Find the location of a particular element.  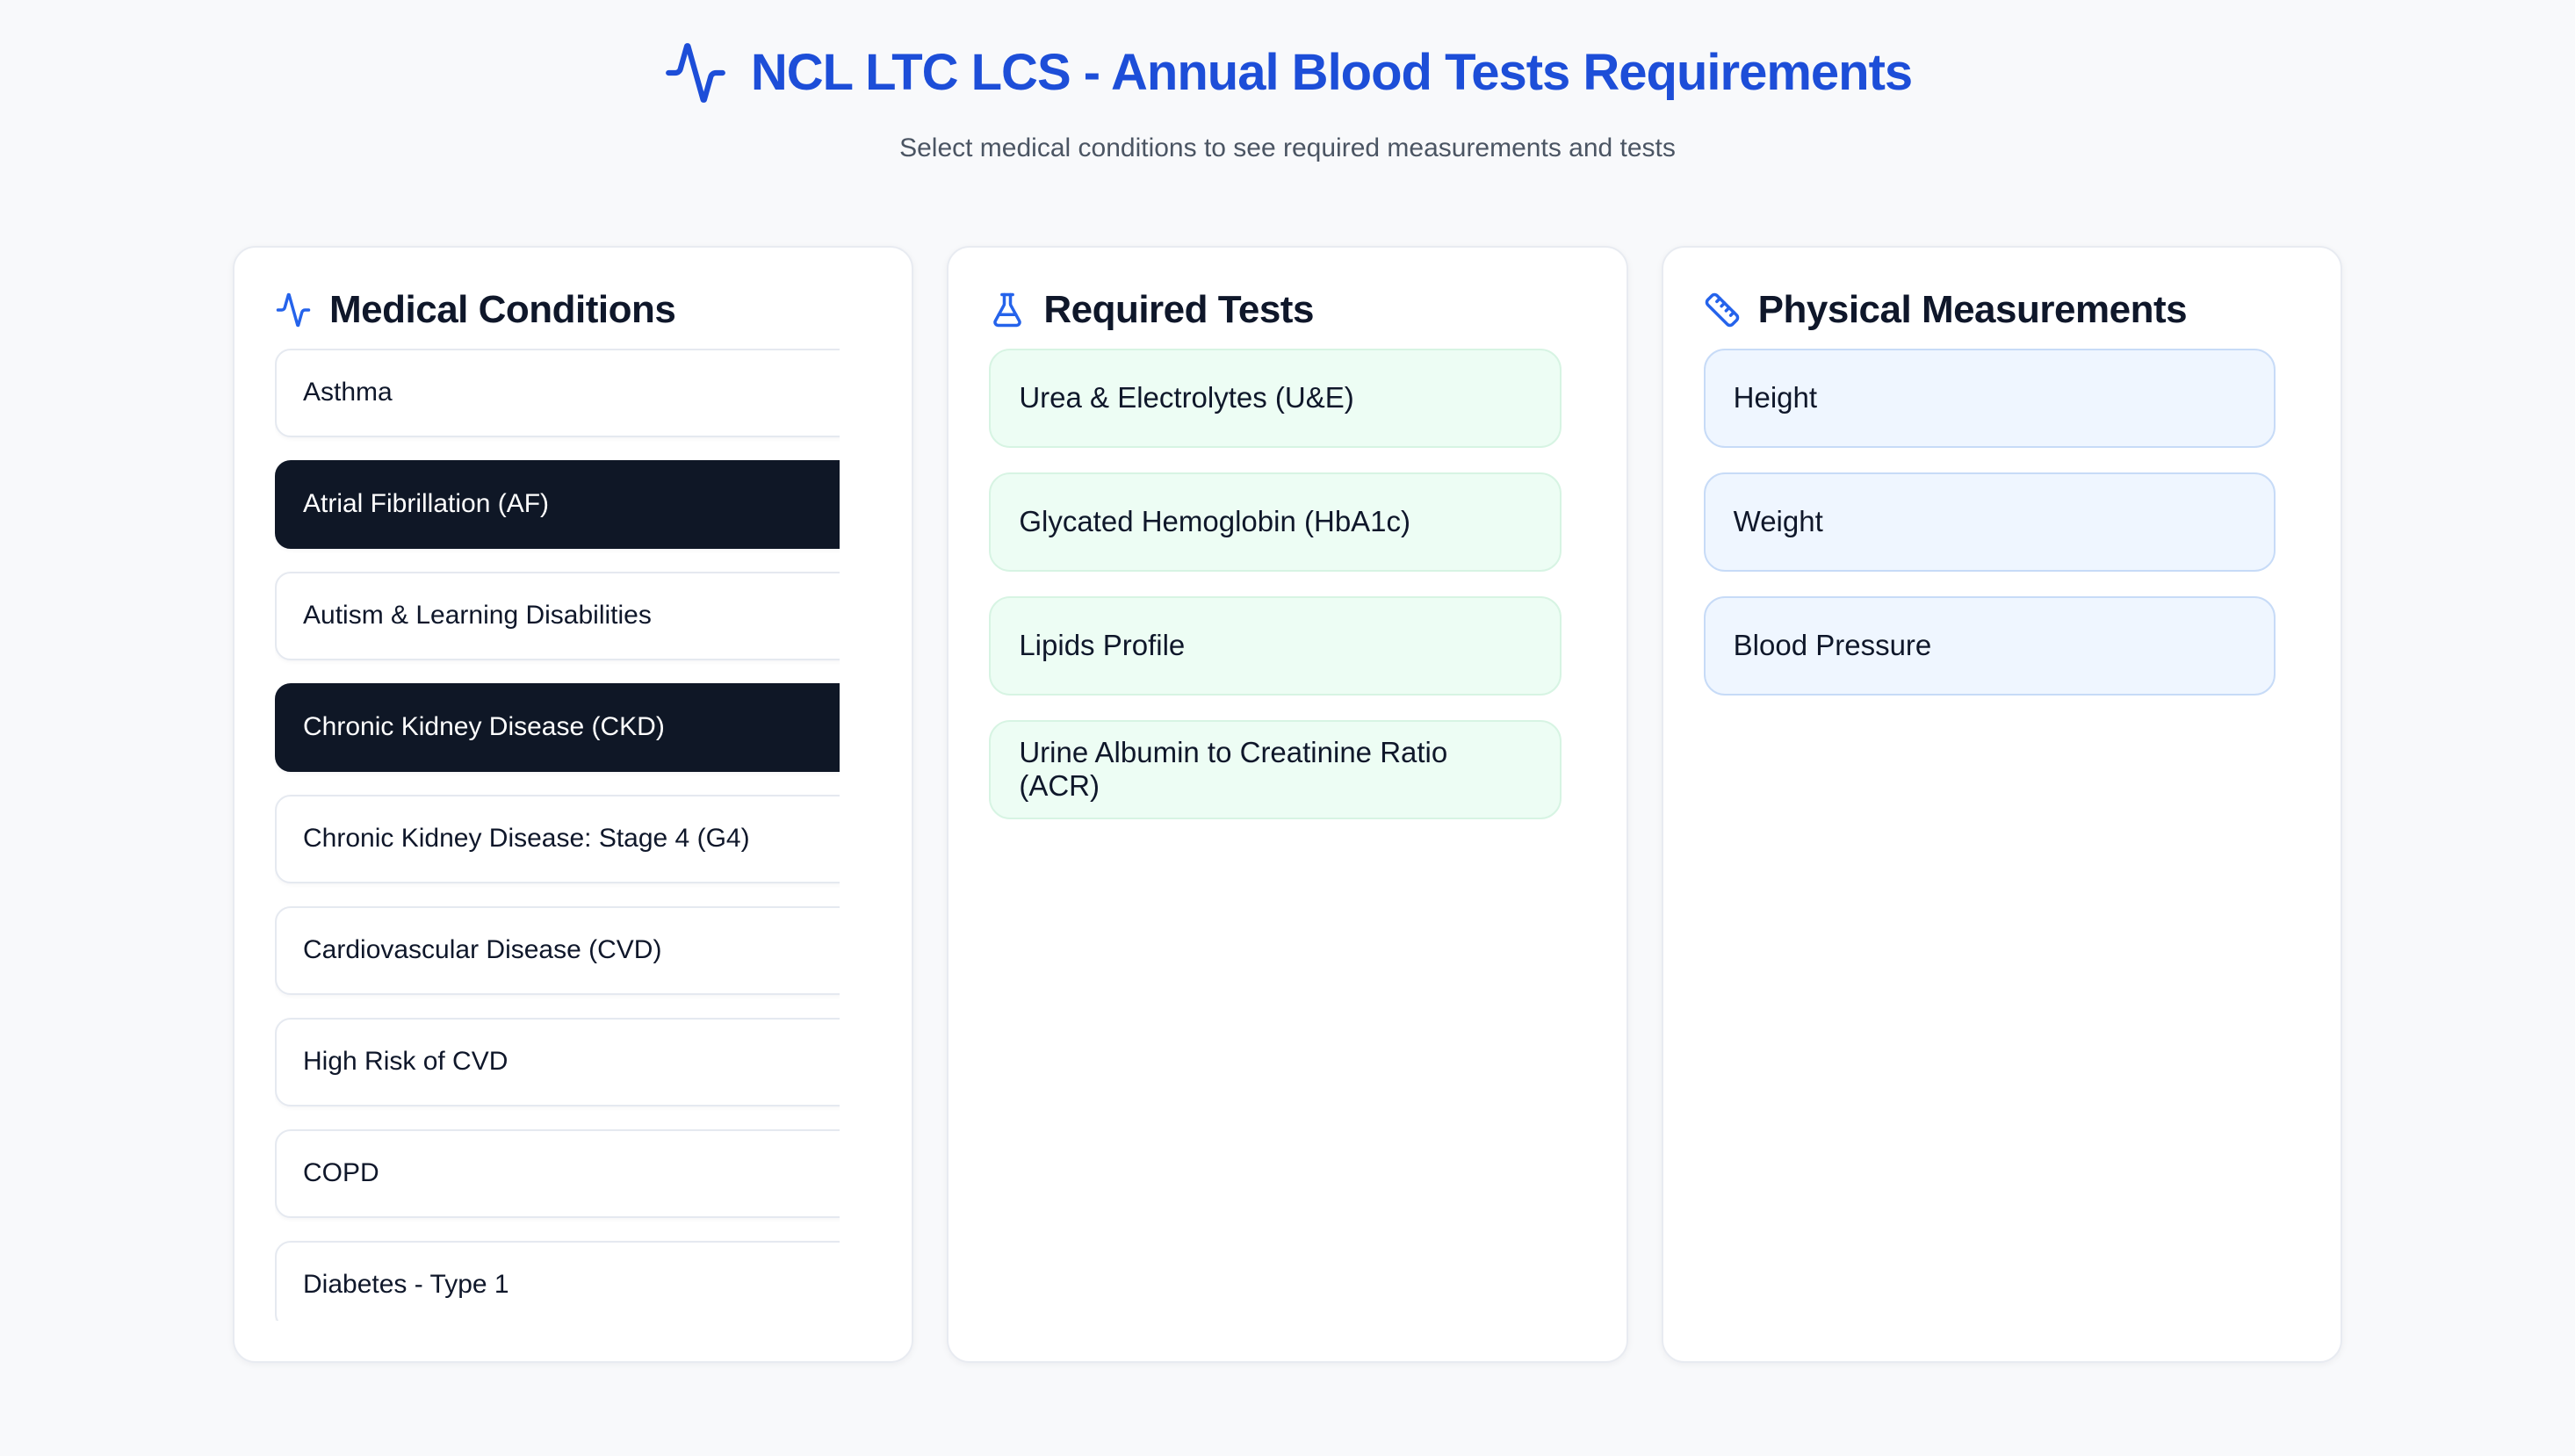

medical-conditions-header: Medical Conditions is located at coordinates (573, 310).